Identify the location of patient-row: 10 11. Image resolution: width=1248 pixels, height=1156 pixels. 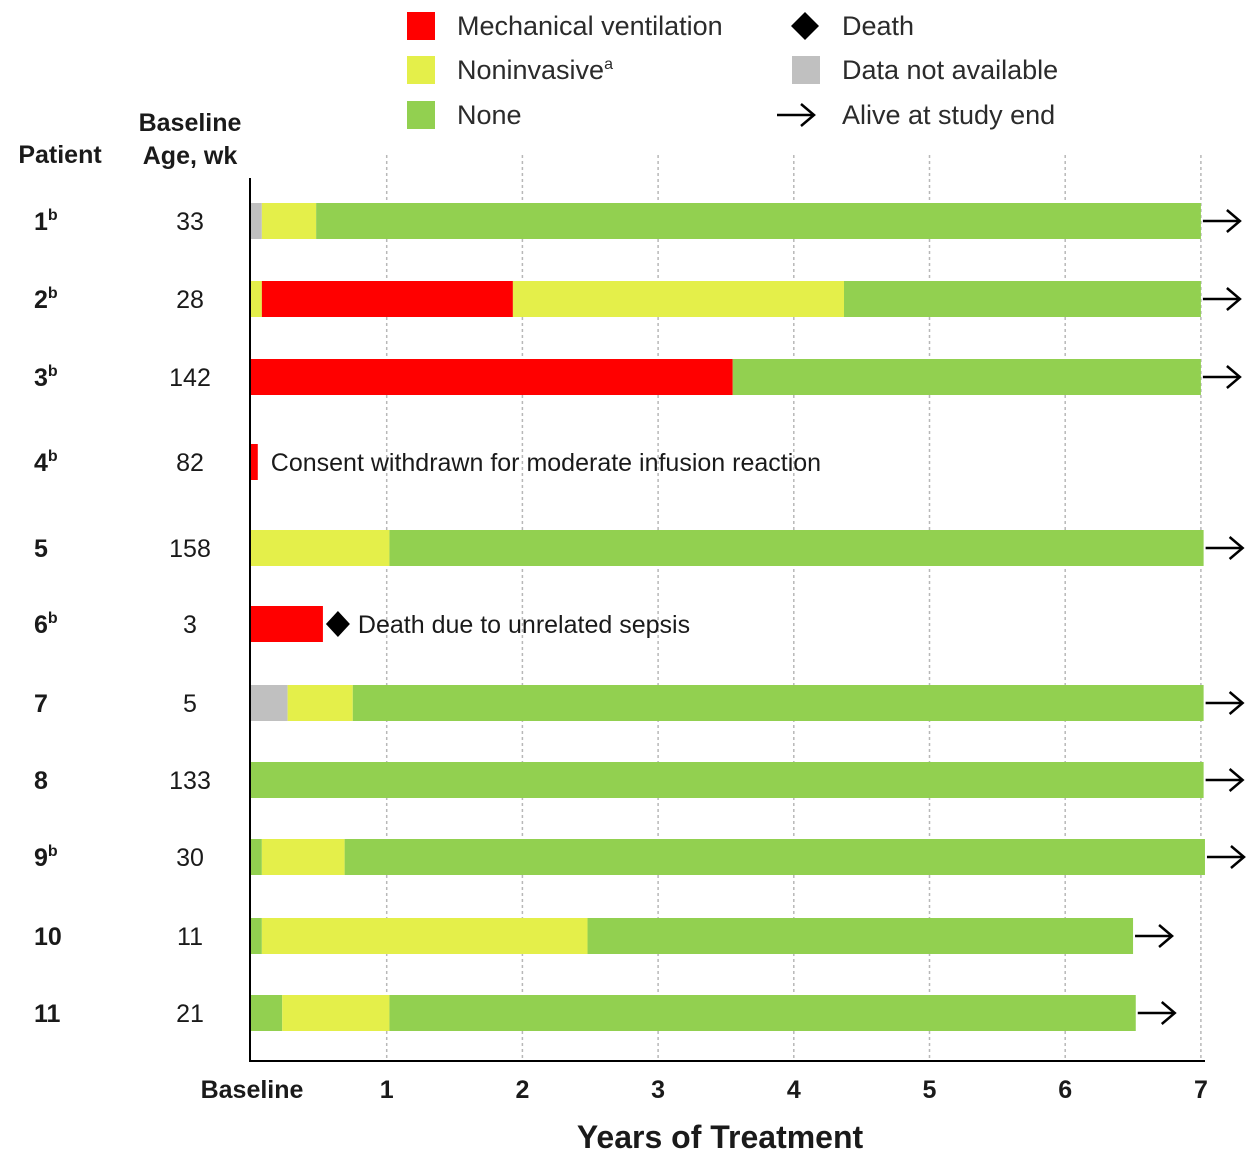
(604, 936).